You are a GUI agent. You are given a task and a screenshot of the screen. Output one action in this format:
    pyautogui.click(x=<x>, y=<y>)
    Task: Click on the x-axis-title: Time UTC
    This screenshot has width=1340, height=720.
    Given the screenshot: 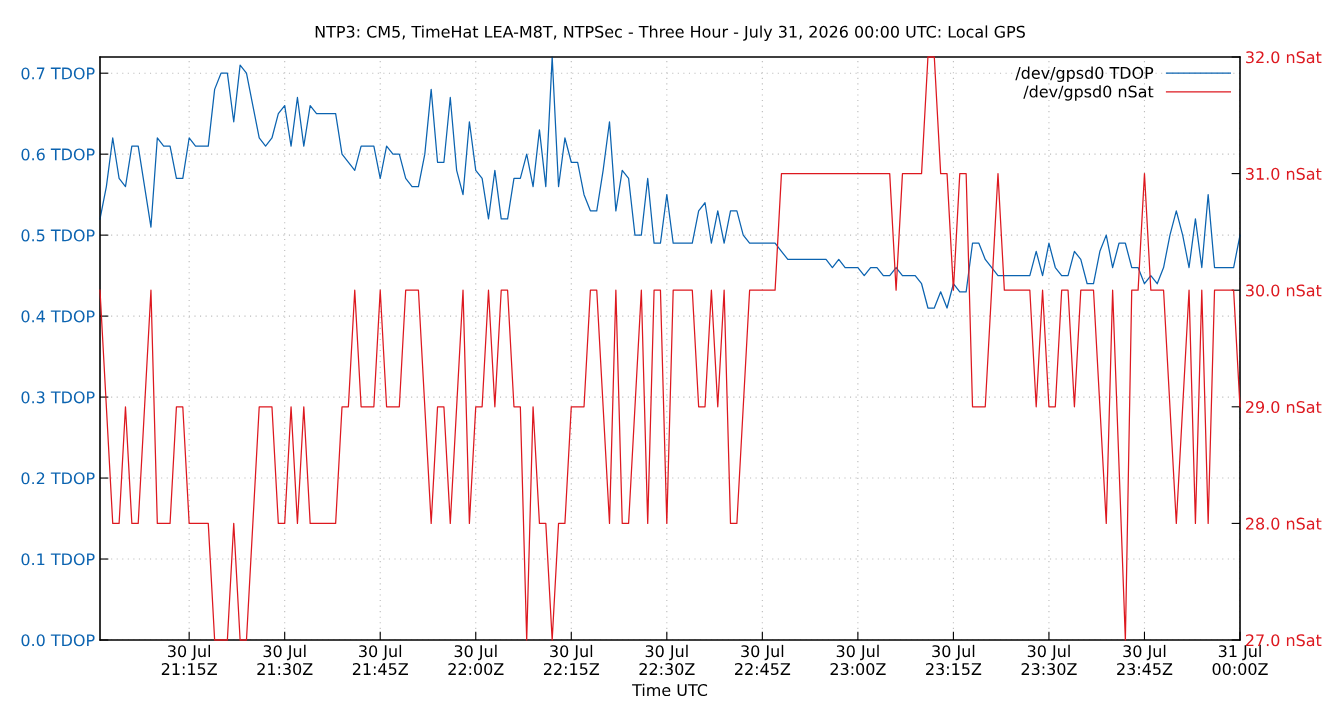 What is the action you would take?
    pyautogui.click(x=670, y=690)
    